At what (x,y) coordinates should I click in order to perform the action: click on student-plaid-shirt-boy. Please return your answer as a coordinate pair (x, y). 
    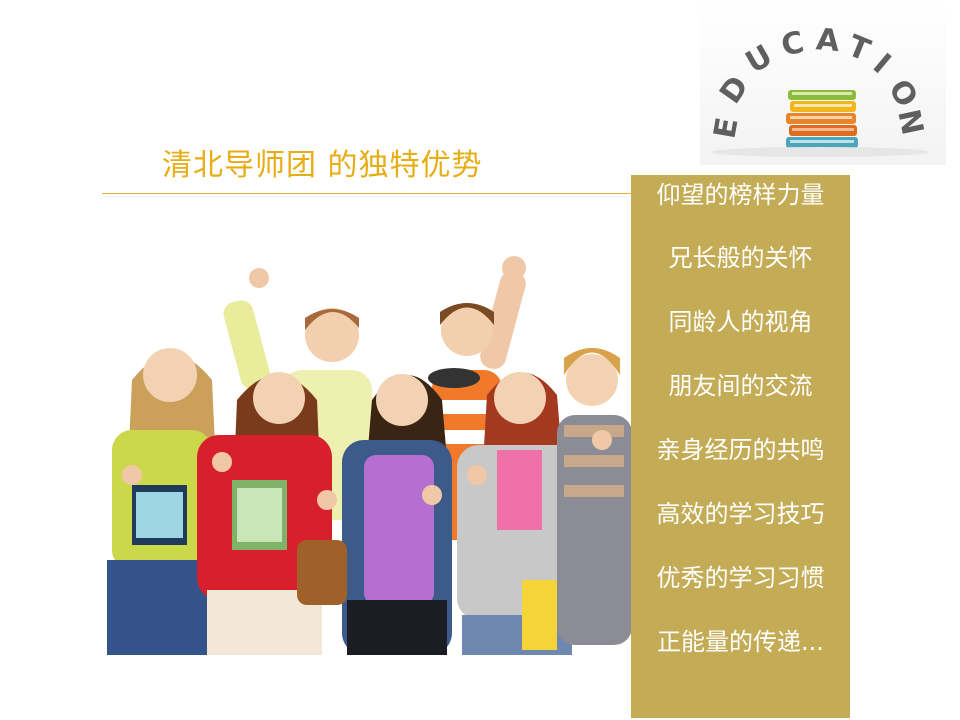
    Looking at the image, I should click on (594, 496).